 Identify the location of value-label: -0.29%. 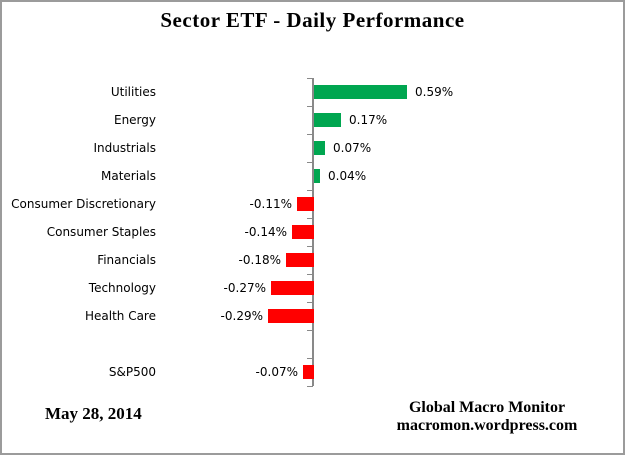
(241, 316).